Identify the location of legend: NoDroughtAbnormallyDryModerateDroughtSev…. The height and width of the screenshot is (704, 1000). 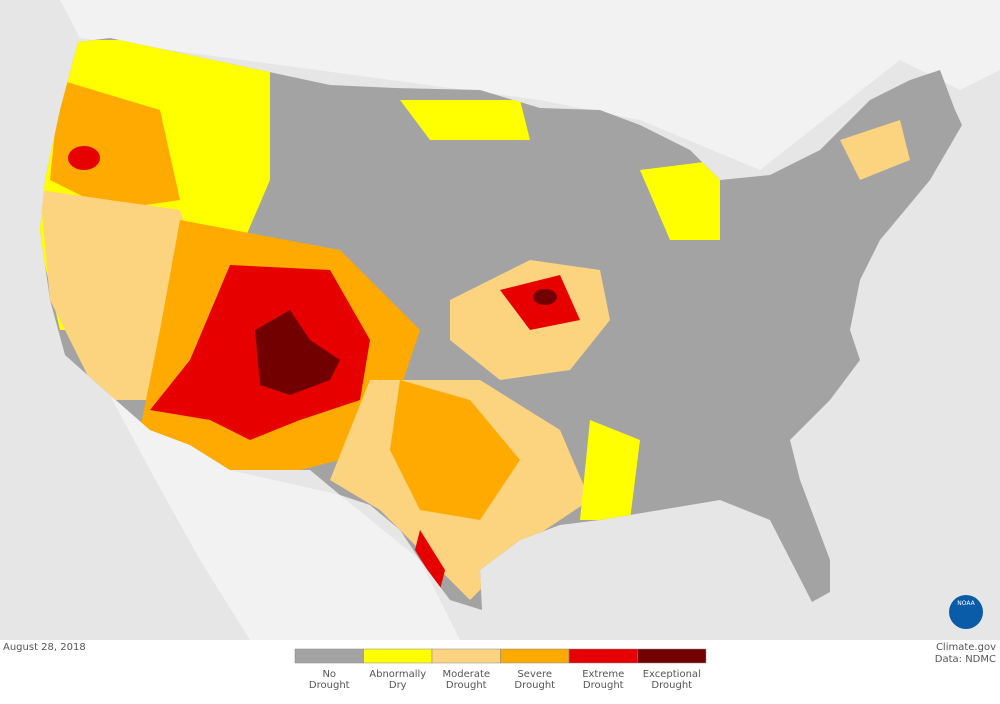
(500, 669).